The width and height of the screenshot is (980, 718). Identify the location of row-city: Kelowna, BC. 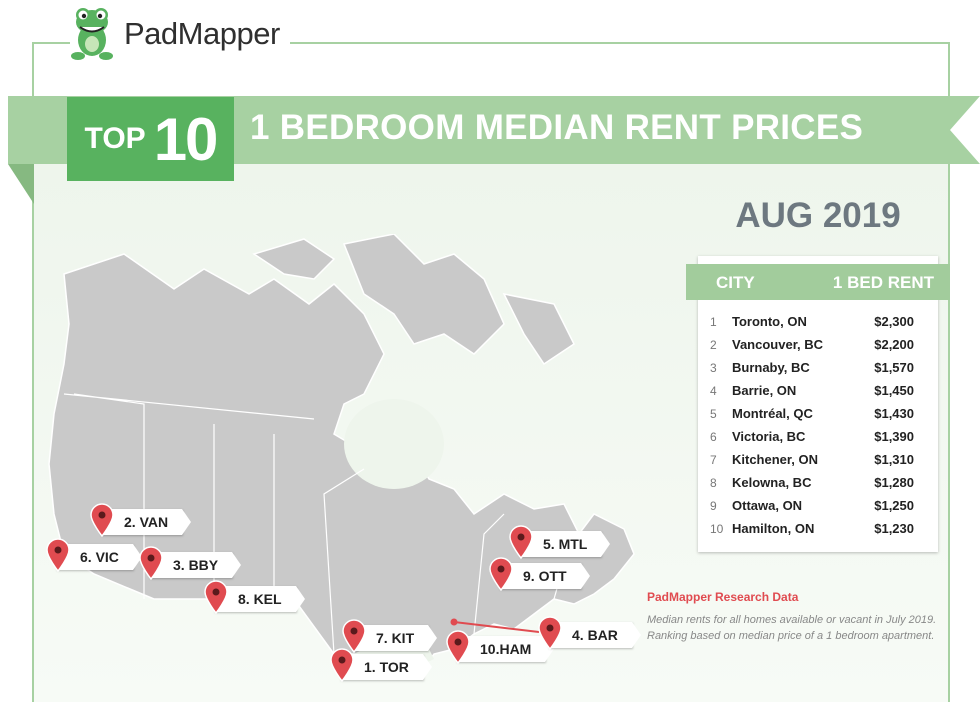
(772, 482).